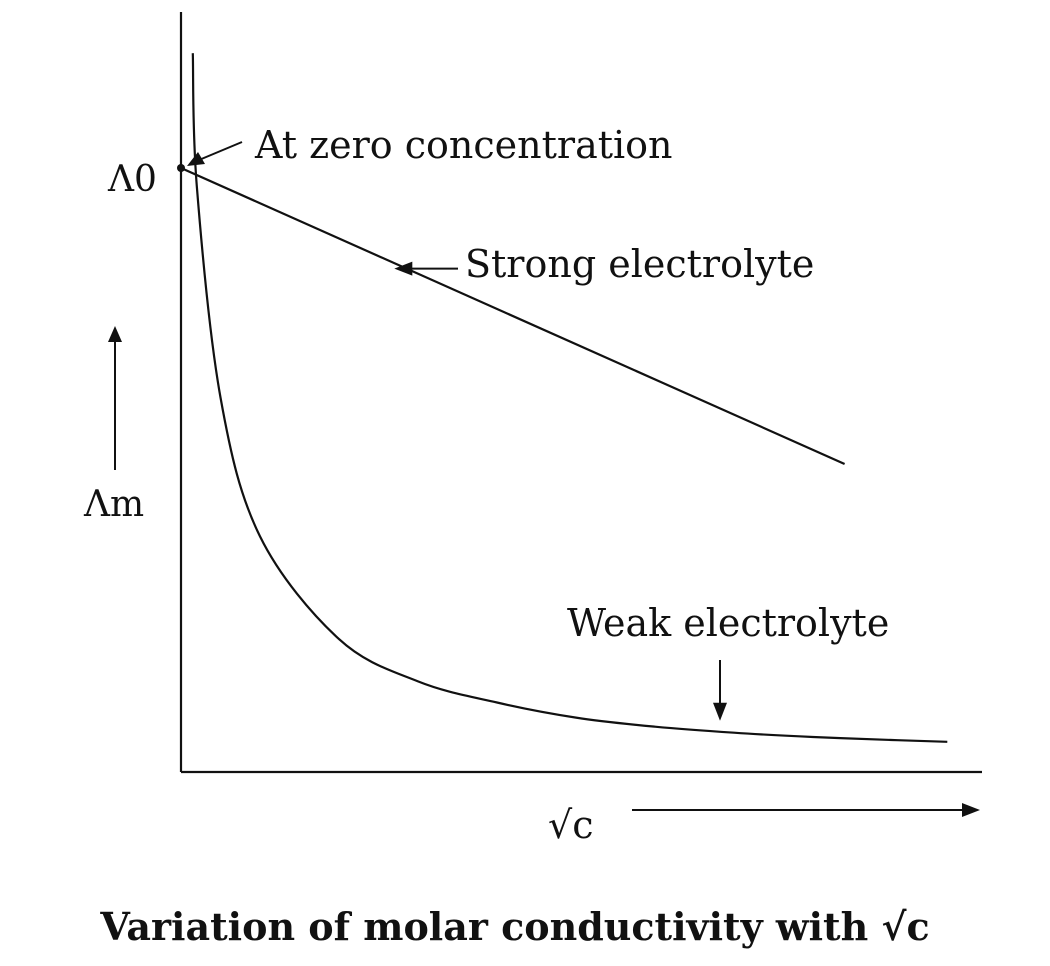  I want to click on annotation-zero-concentration: At zero concentration, so click(463, 145).